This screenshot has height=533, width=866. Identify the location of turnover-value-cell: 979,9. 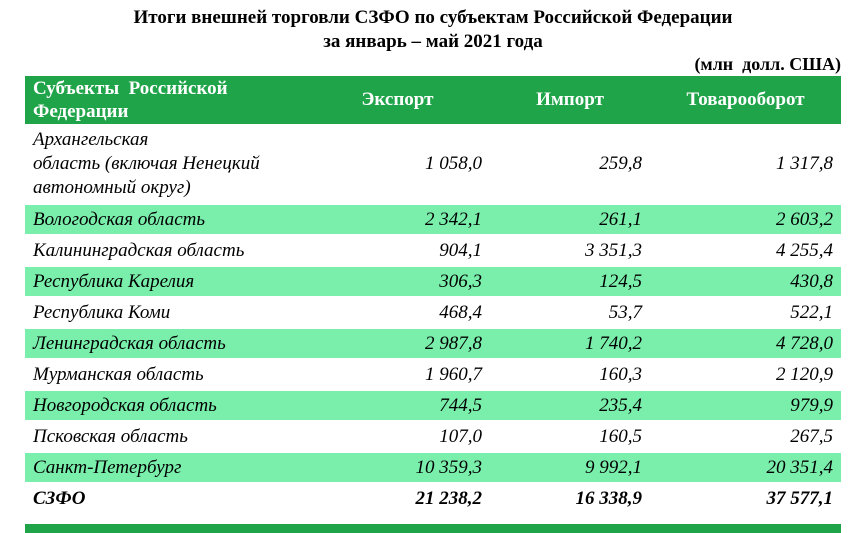
(745, 405).